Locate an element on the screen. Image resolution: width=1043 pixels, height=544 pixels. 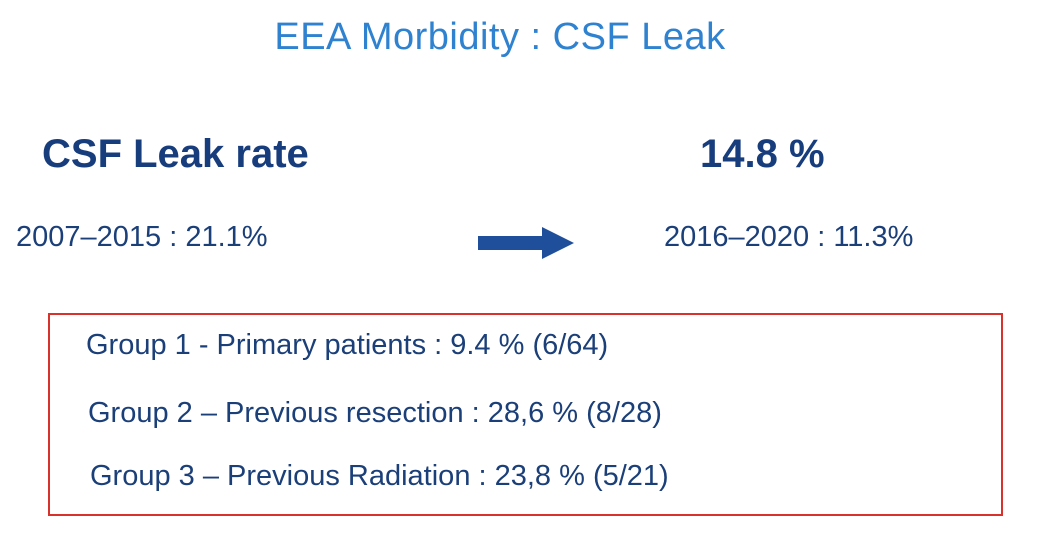
csf-leak-rate-label: CSF Leak rate is located at coordinates (175, 154).